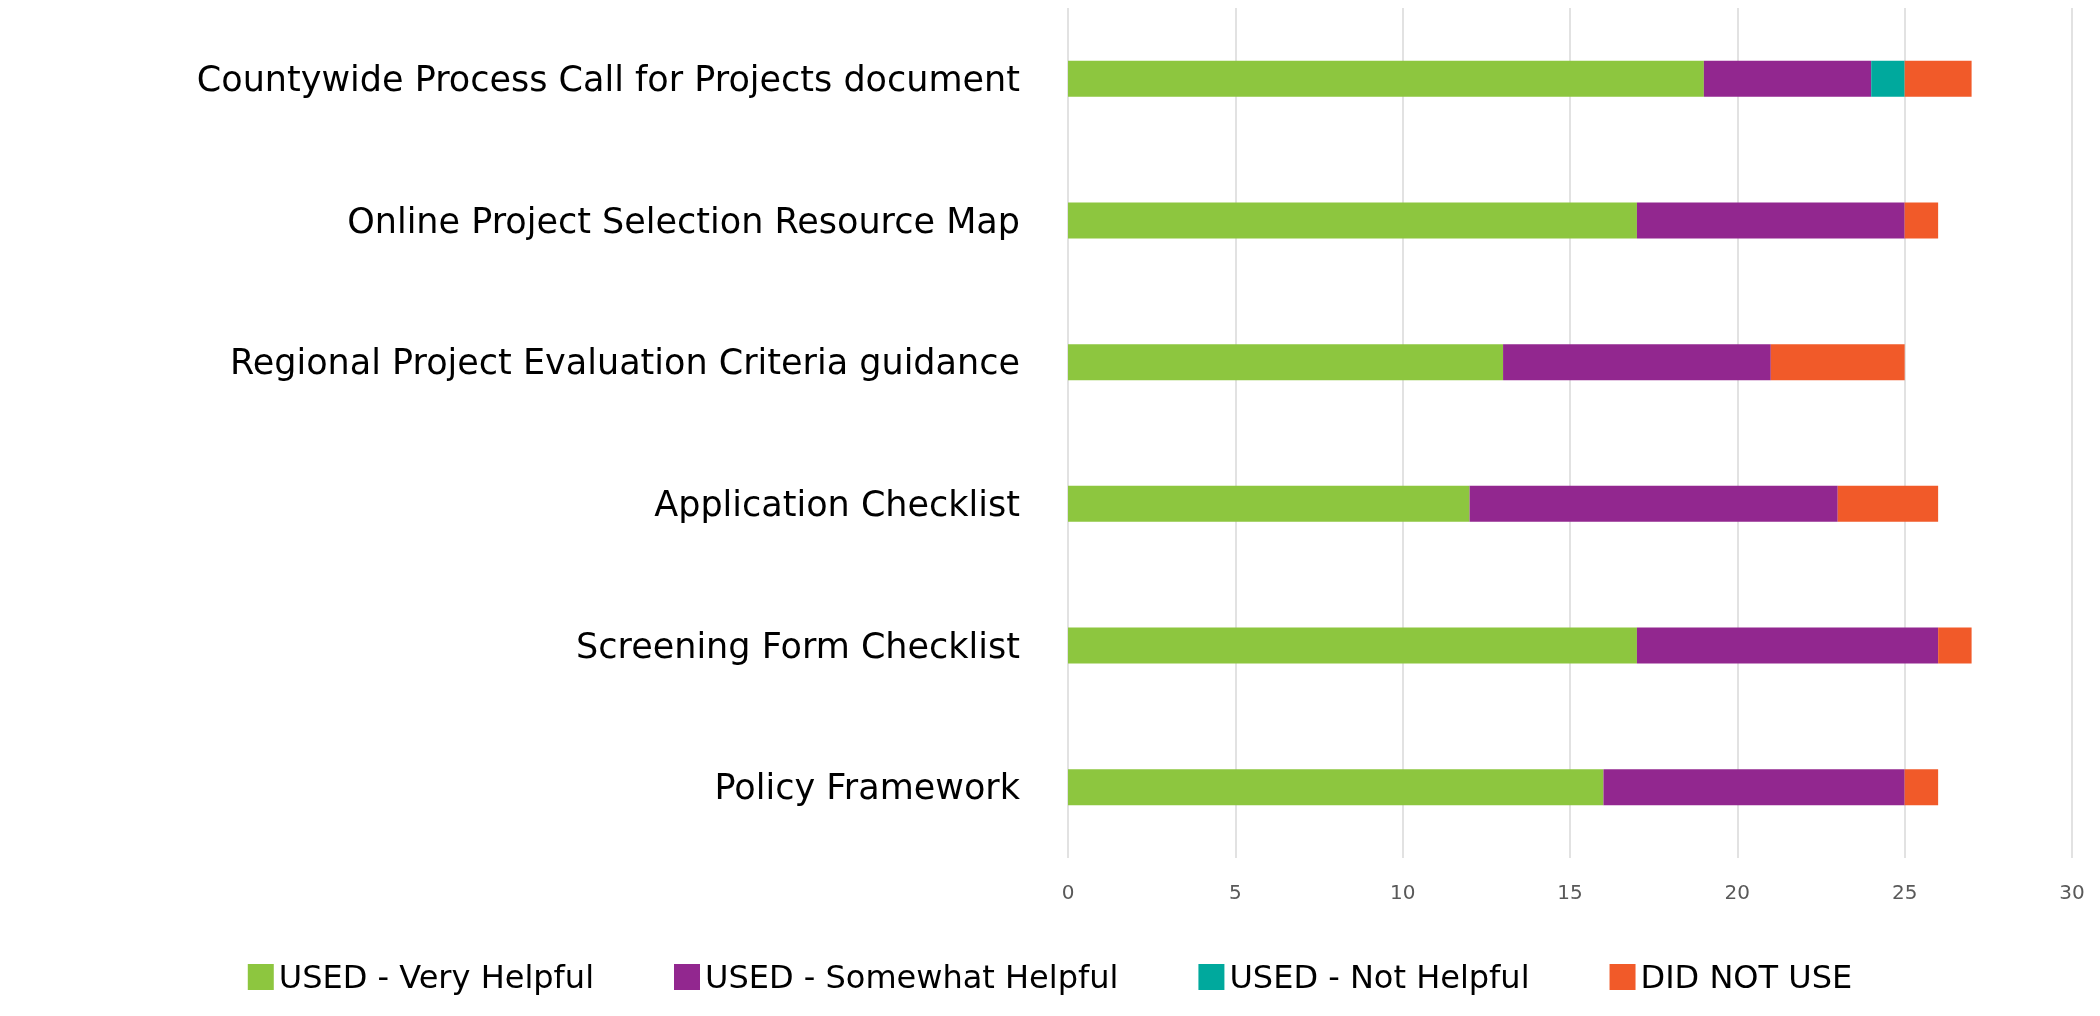  I want to click on legend-label: DID NOT USE, so click(1746, 977).